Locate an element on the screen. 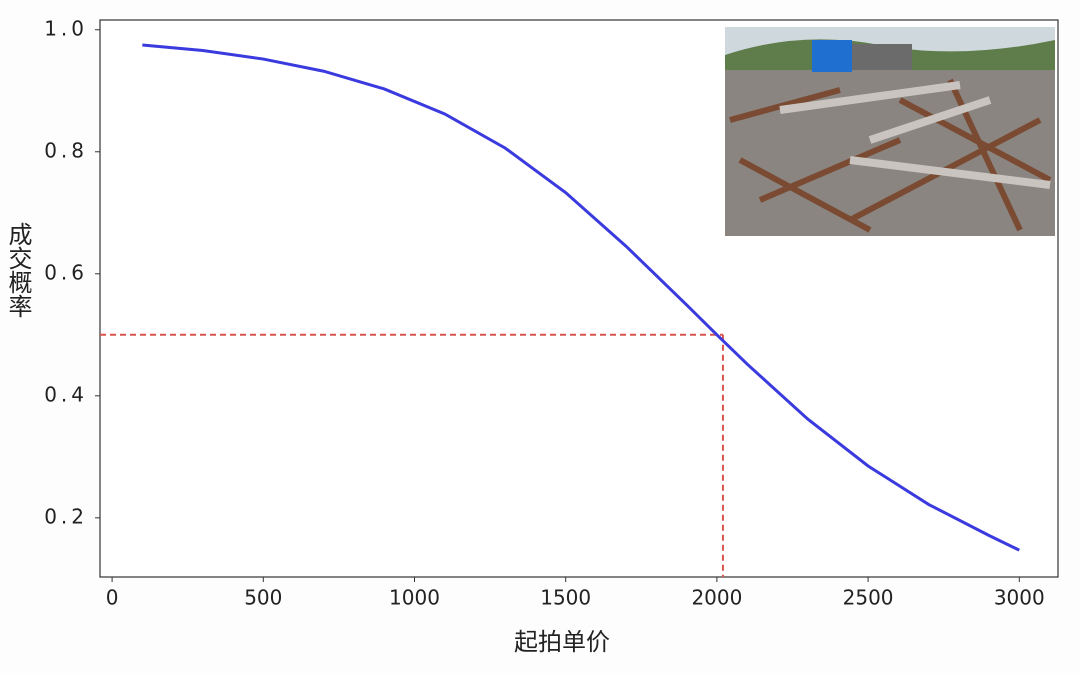 The width and height of the screenshot is (1080, 673). y-tick-label: 0.4 is located at coordinates (66, 394).